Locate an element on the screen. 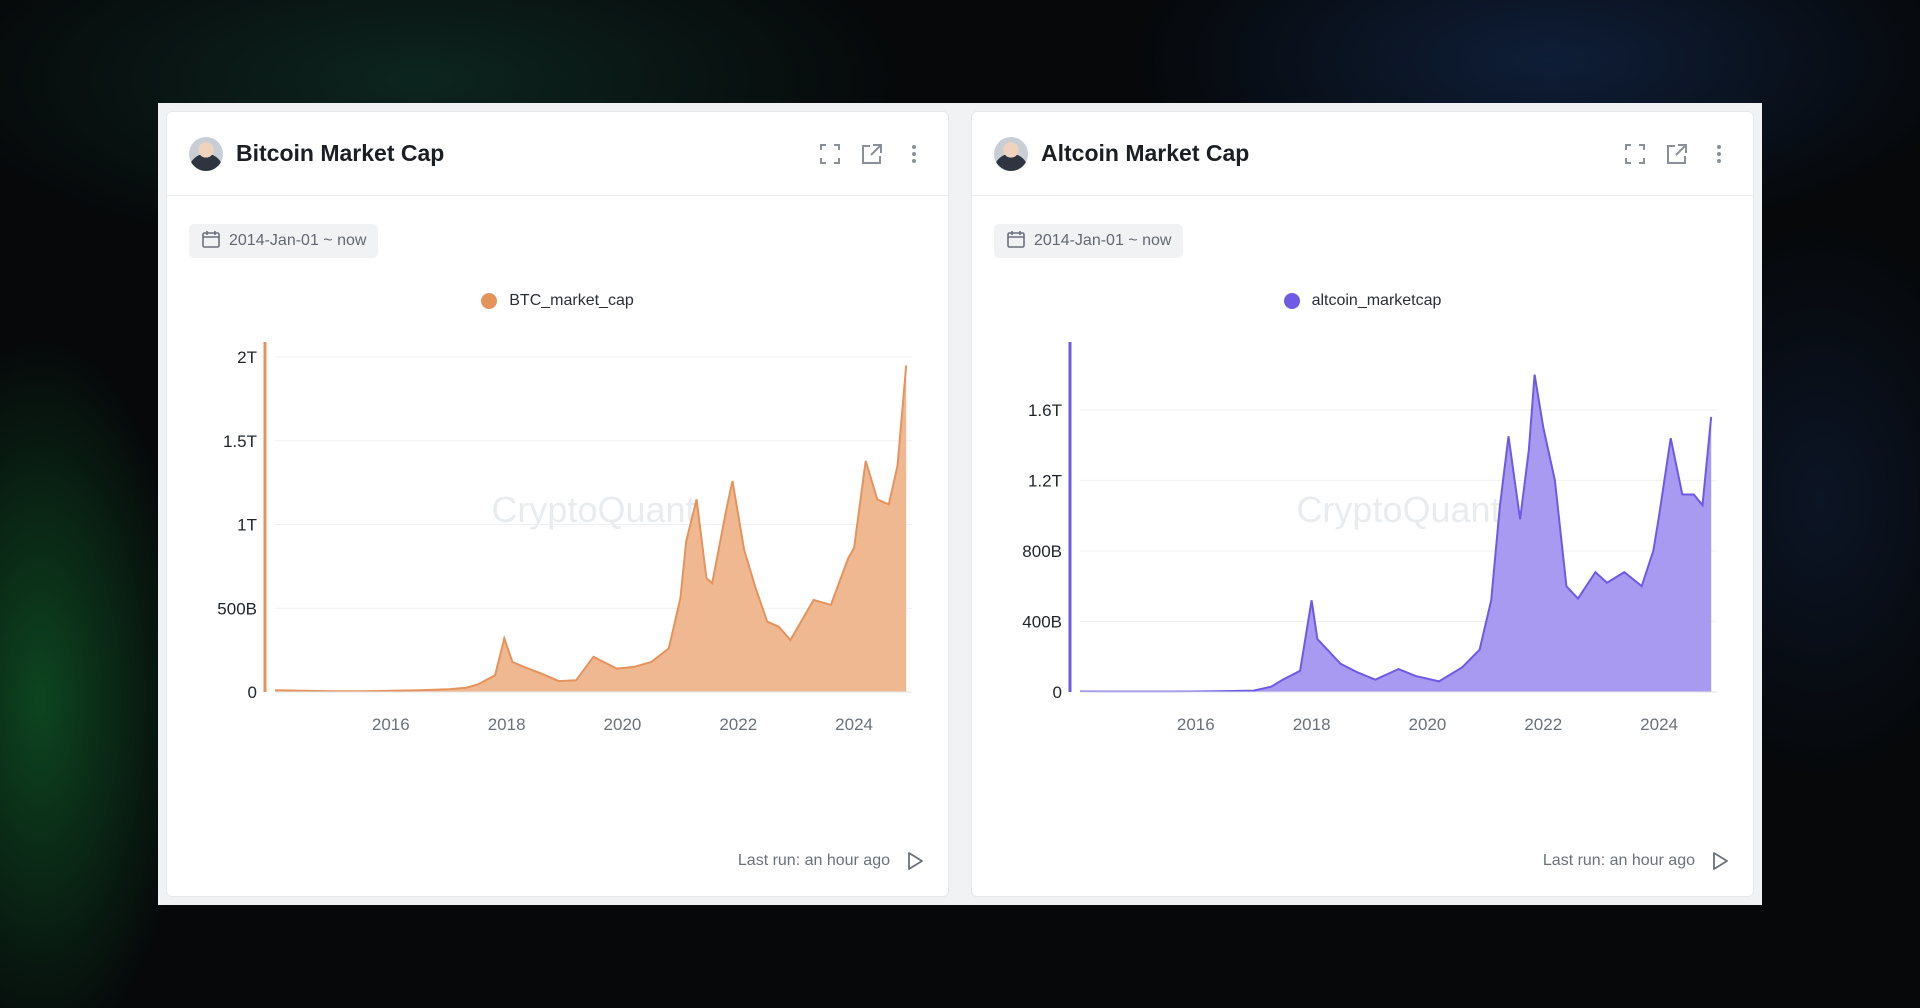  card-title: Bitcoin Market Cap is located at coordinates (340, 153).